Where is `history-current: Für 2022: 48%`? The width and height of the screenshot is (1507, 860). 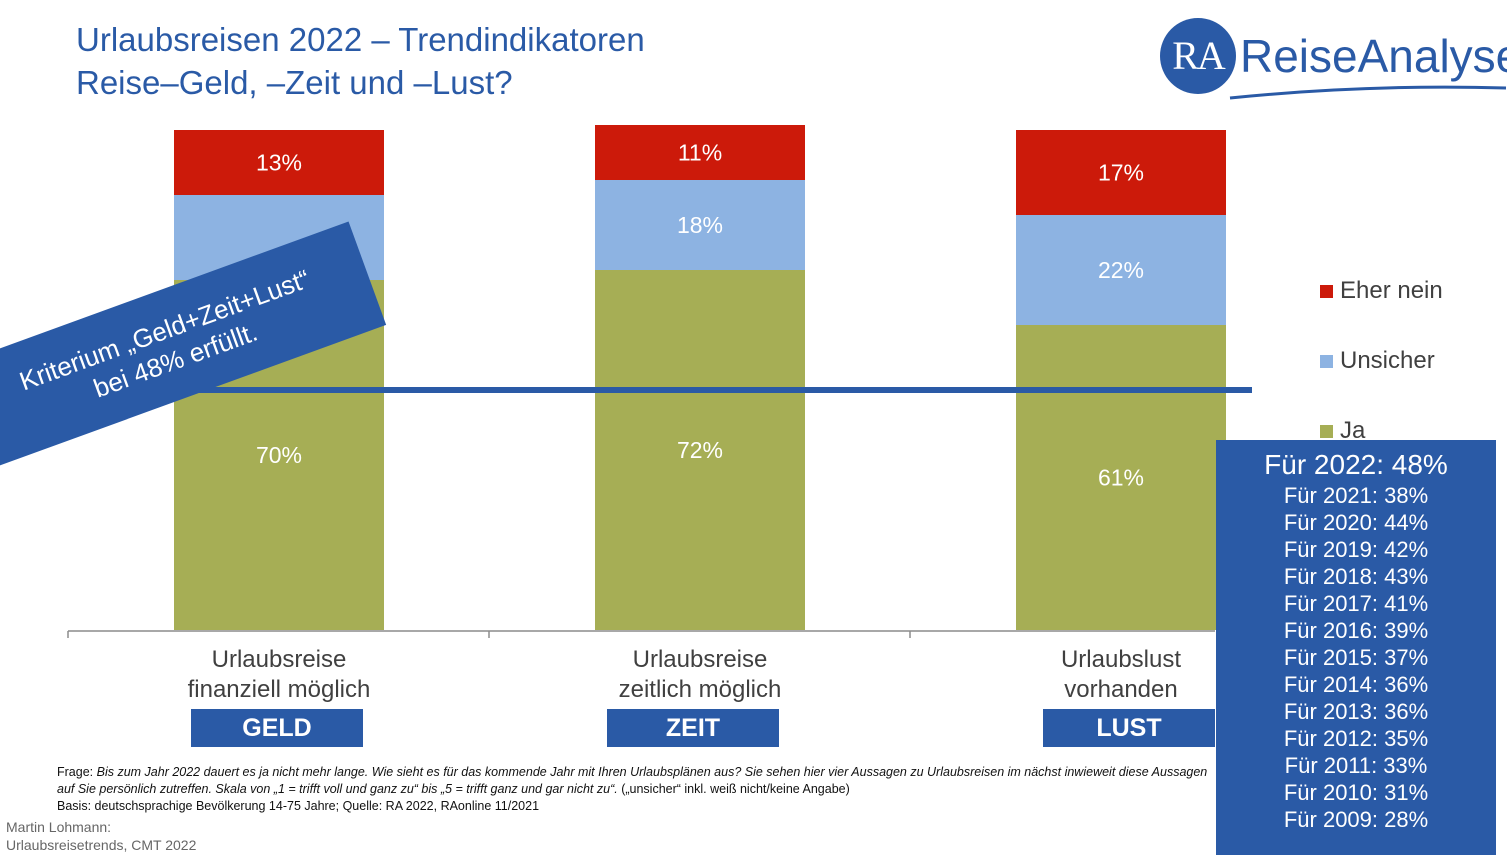
history-current: Für 2022: 48% is located at coordinates (1356, 464).